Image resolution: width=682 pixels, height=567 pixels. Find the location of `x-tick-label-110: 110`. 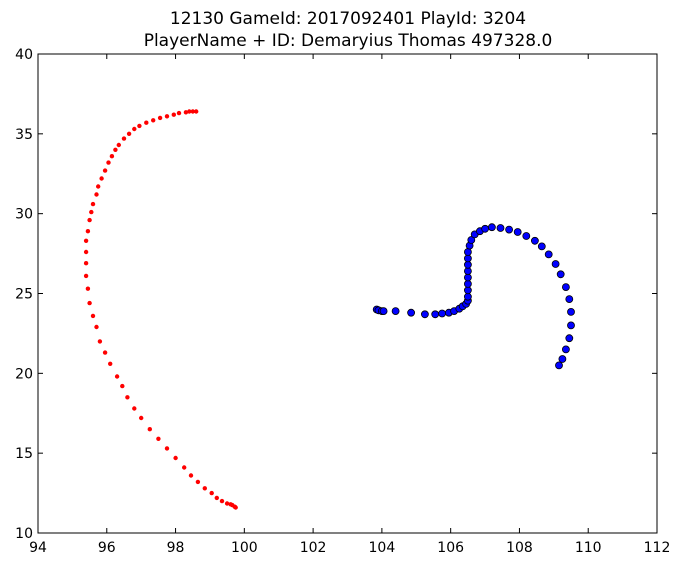

x-tick-label-110: 110 is located at coordinates (588, 548).